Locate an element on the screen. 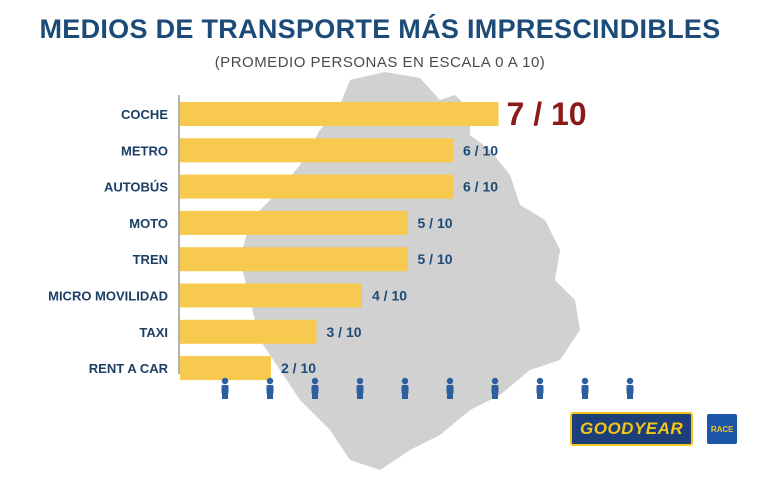 The height and width of the screenshot is (479, 760). value-label-0: 7 / 10 is located at coordinates (547, 114).